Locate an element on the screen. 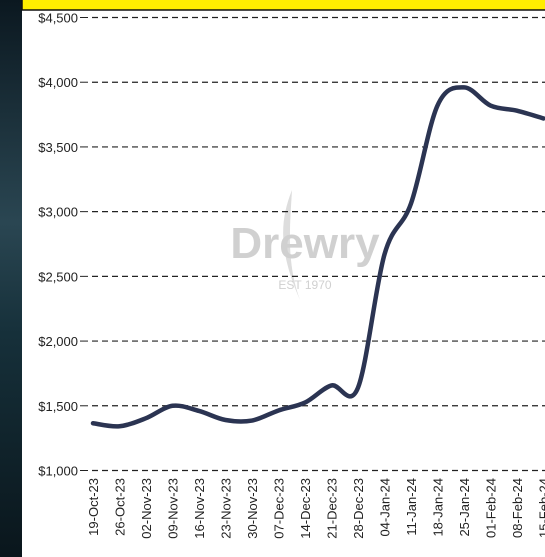  x-tick-label: 07-Dec-23 is located at coordinates (279, 508).